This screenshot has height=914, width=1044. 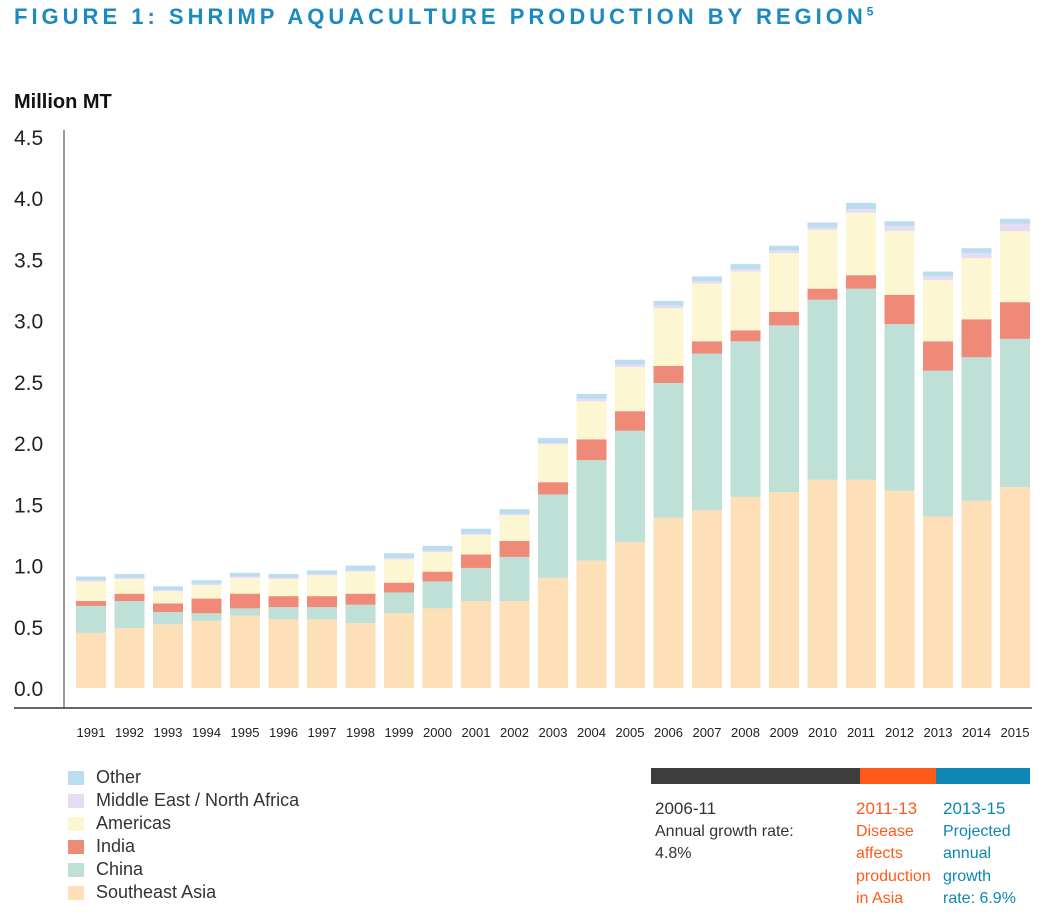 I want to click on bar-group-2014, so click(x=976, y=468).